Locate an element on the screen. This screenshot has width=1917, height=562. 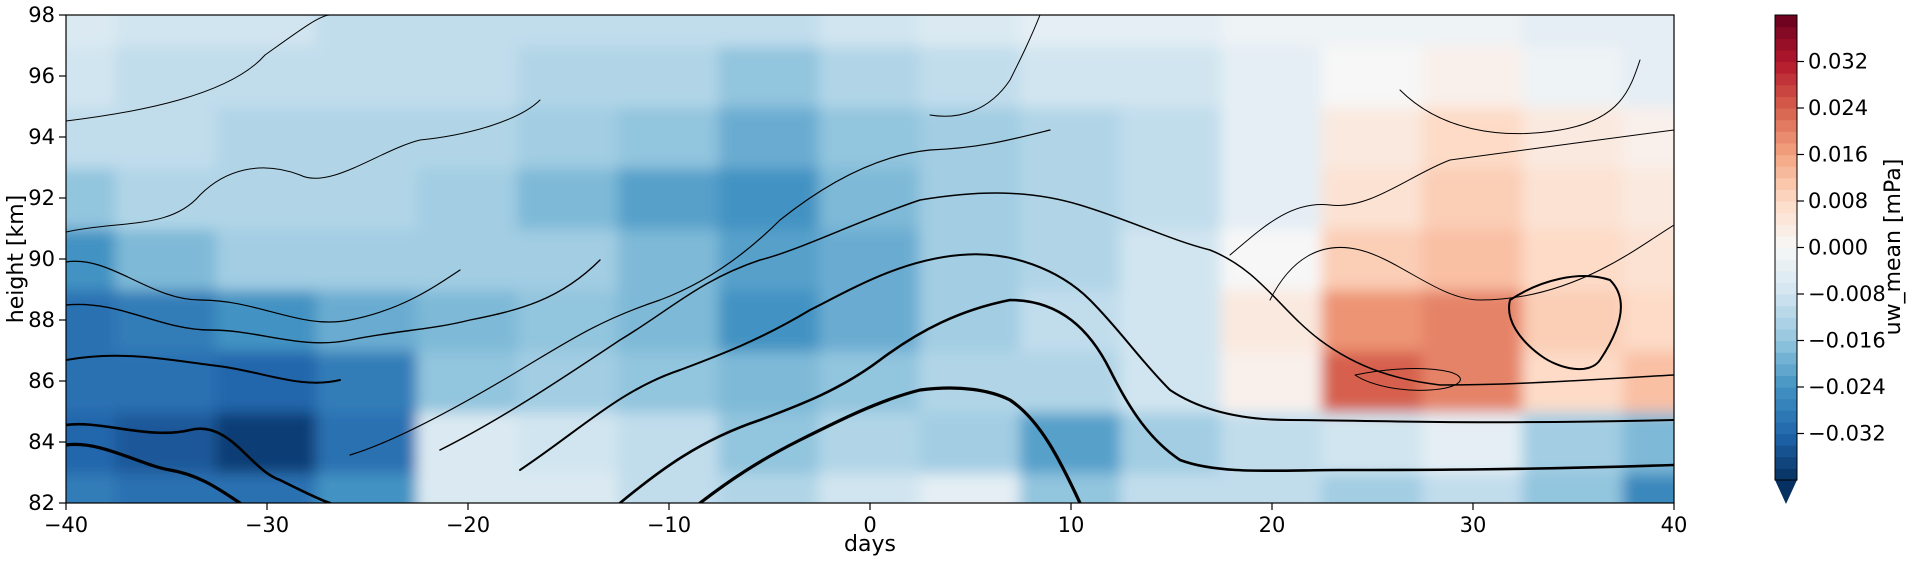
y-tick-label: 94 is located at coordinates (41, 137).